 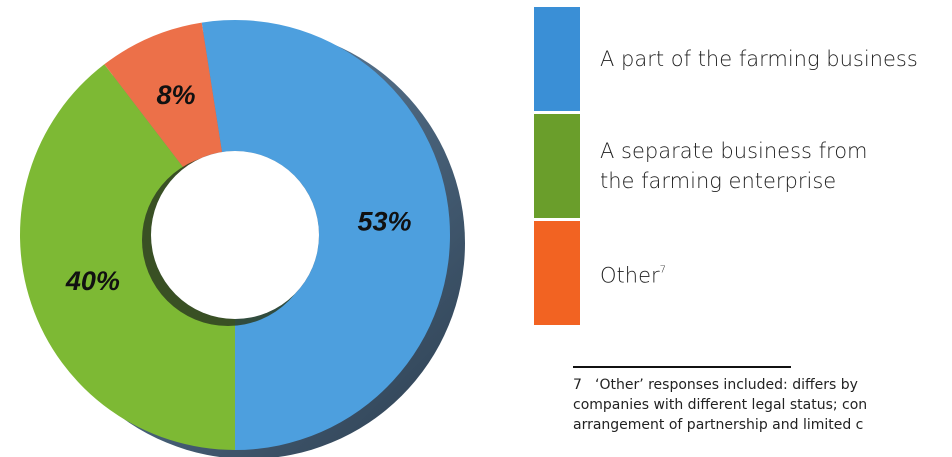 What do you see at coordinates (92, 281) in the screenshot?
I see `value-label: 40%` at bounding box center [92, 281].